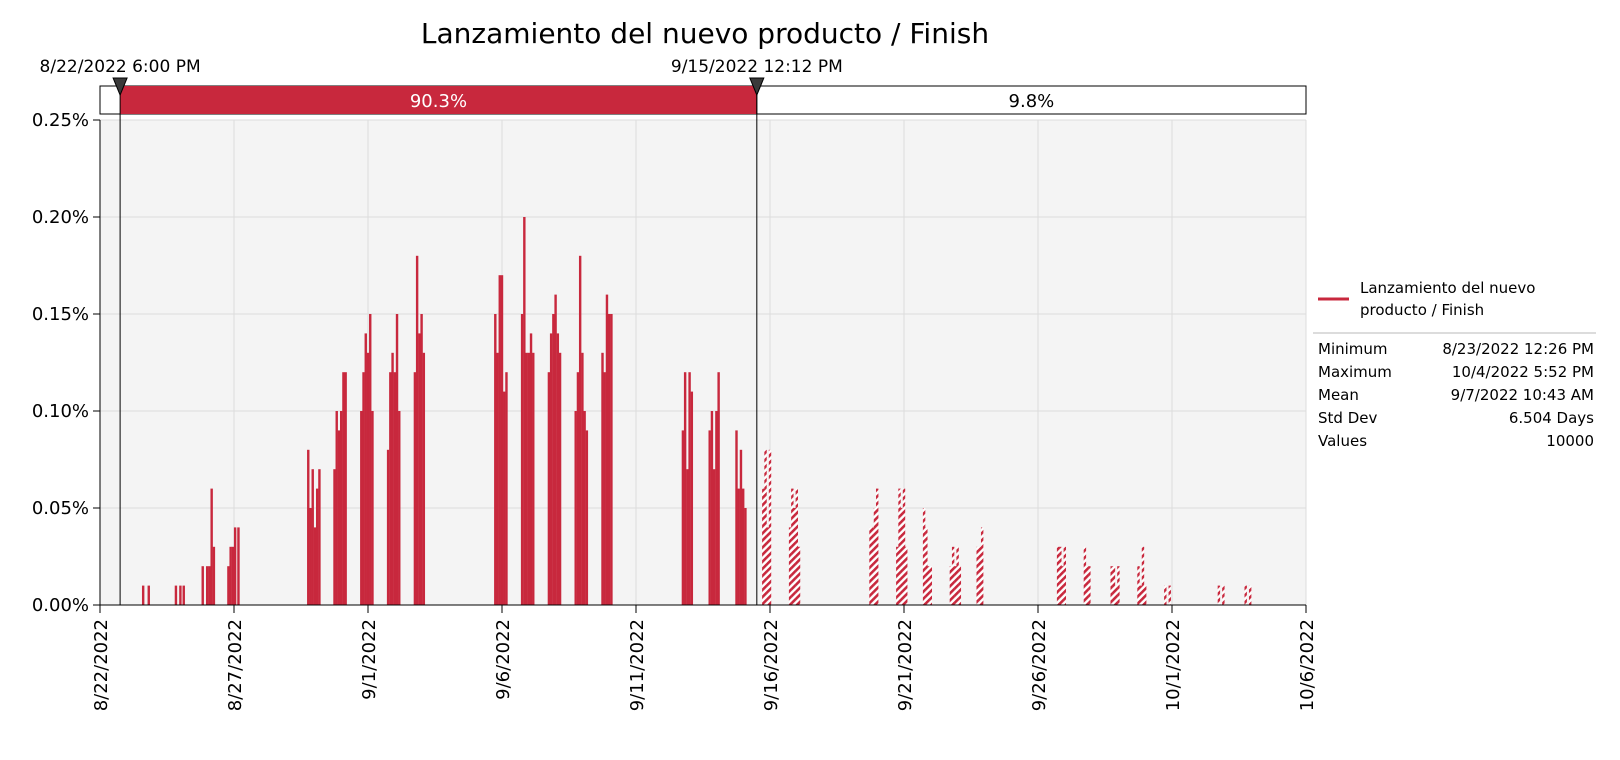 This screenshot has width=1620, height=760. I want to click on stats-value: 10/4/2022 5:52 PM, so click(1523, 372).